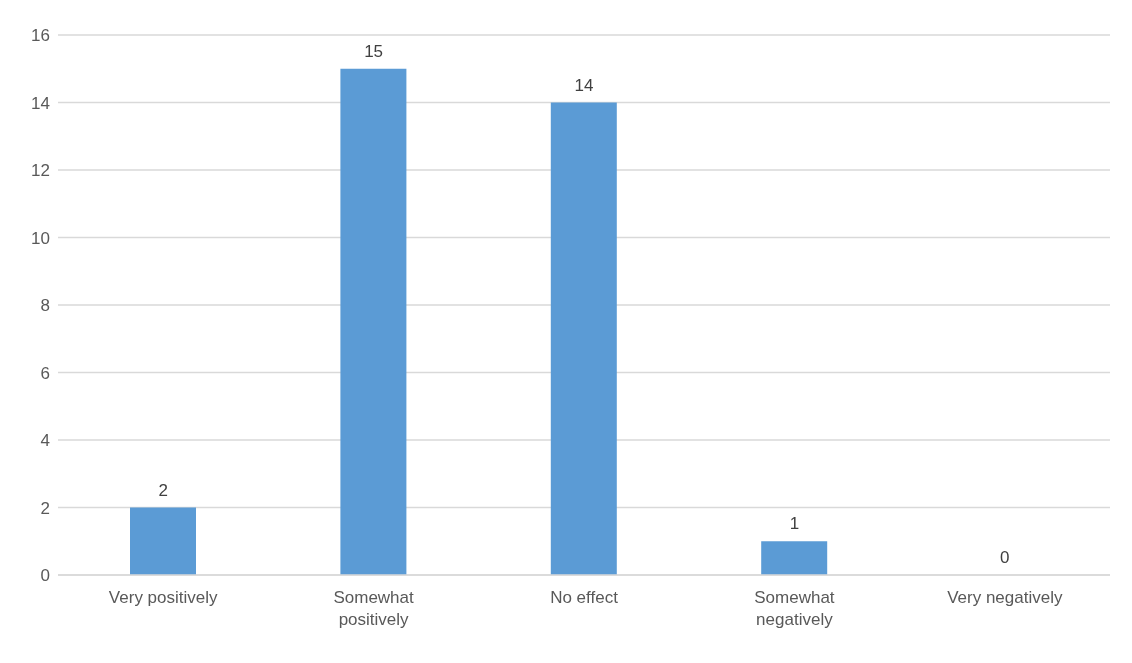 The image size is (1132, 663). I want to click on y-tick-label: 8, so click(45, 306).